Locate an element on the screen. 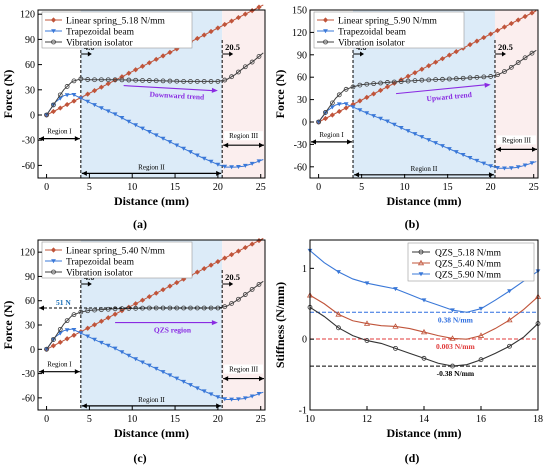  trend-arrowhead is located at coordinates (214, 323).